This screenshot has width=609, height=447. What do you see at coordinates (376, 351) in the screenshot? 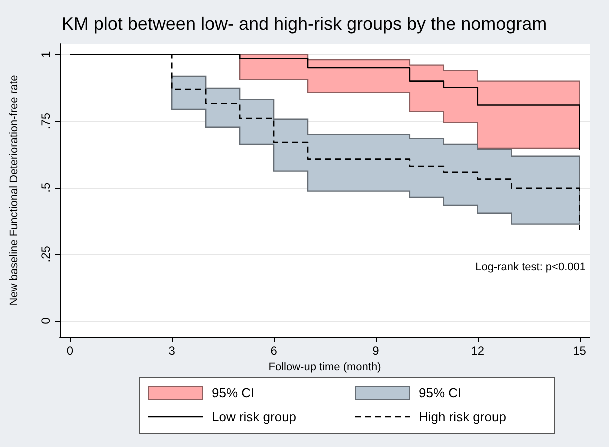
I see `x-tick-label: 9` at bounding box center [376, 351].